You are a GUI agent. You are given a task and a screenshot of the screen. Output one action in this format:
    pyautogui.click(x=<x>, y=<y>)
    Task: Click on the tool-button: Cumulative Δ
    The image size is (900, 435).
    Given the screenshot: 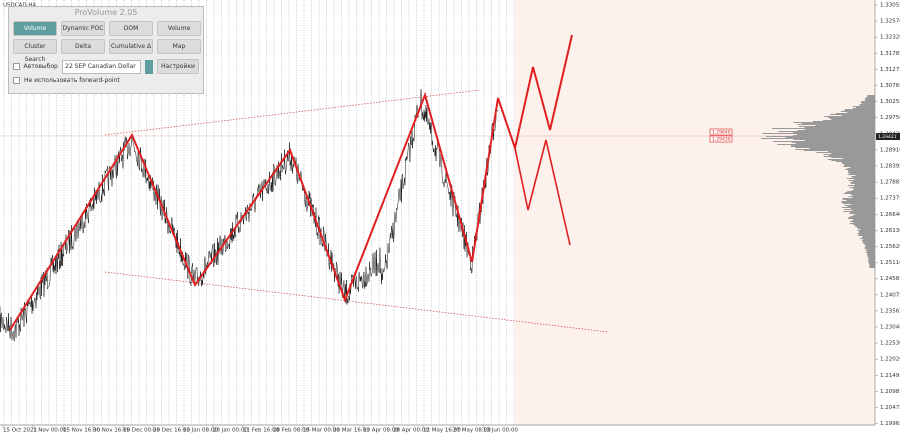 What is the action you would take?
    pyautogui.click(x=131, y=46)
    